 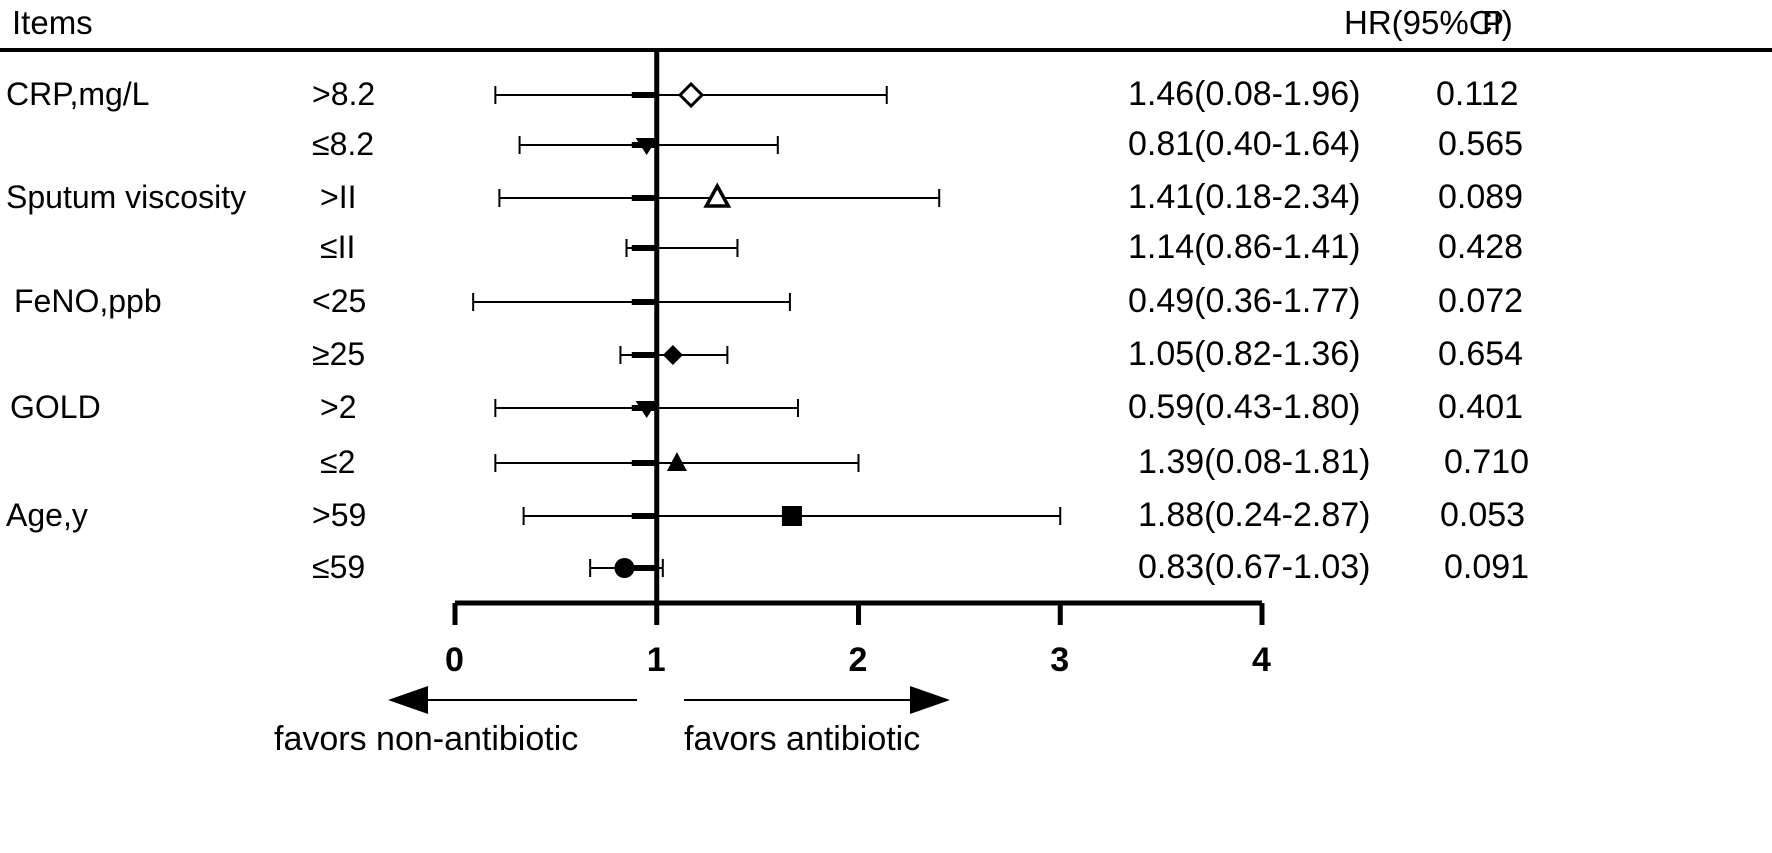 I want to click on row-level-label: >8.2, so click(x=344, y=94).